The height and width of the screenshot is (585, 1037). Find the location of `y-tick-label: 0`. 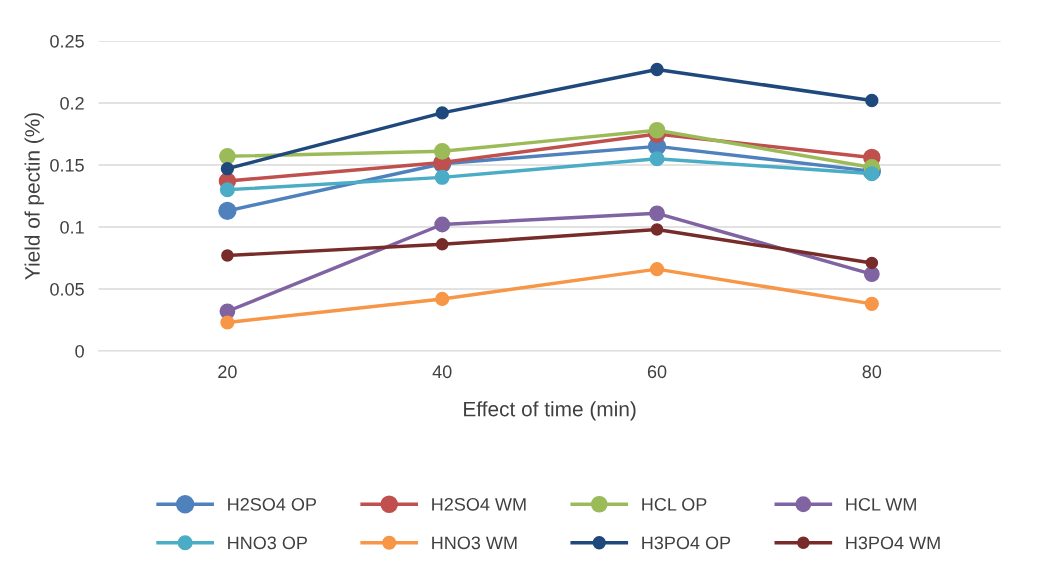

y-tick-label: 0 is located at coordinates (79, 351).